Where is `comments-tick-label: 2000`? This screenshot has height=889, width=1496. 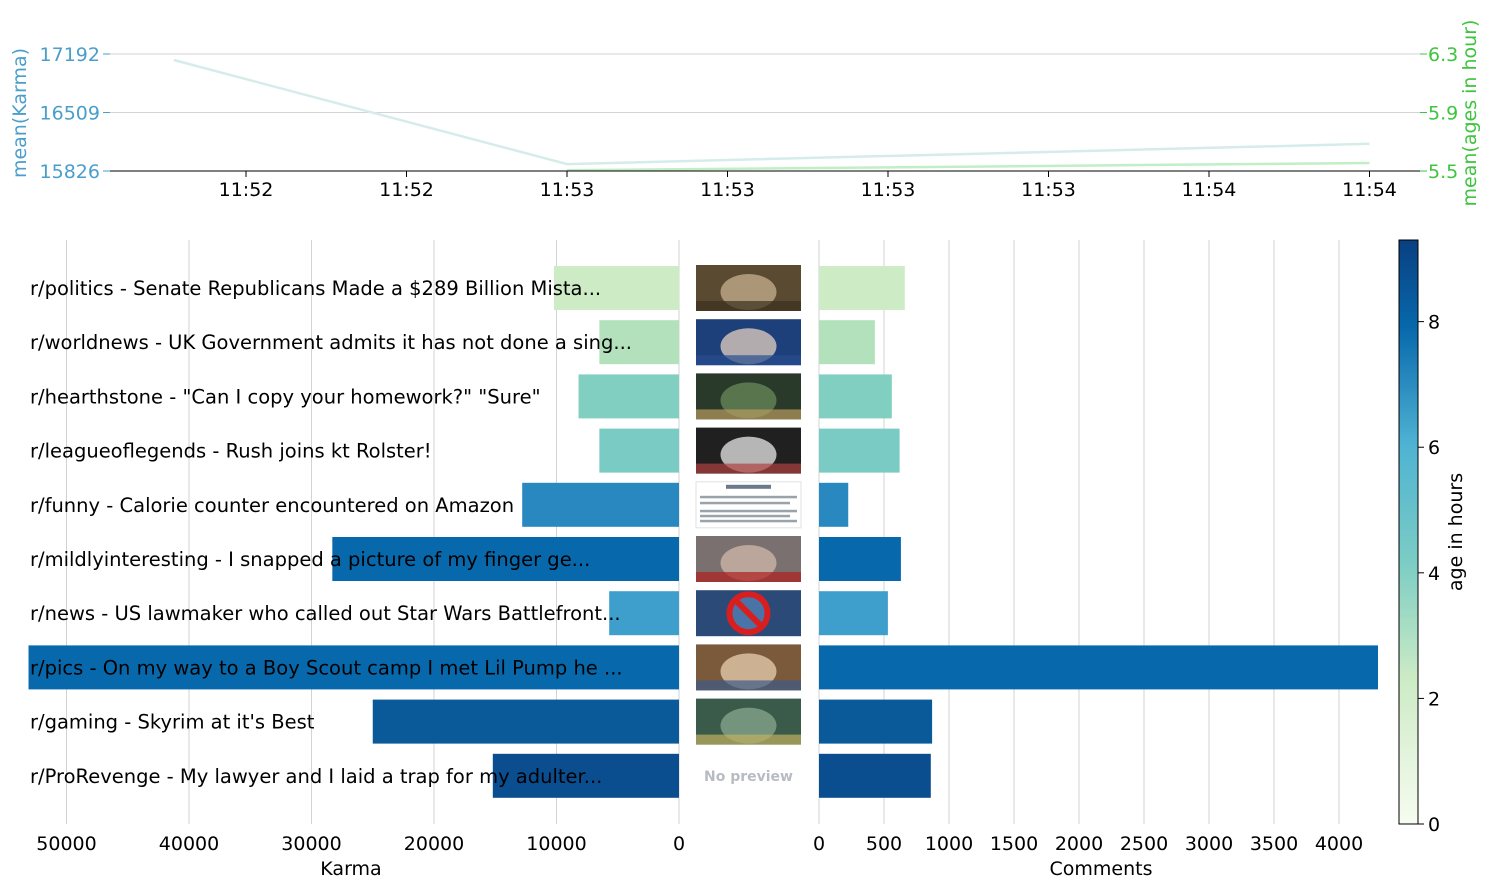
comments-tick-label: 2000 is located at coordinates (1079, 844).